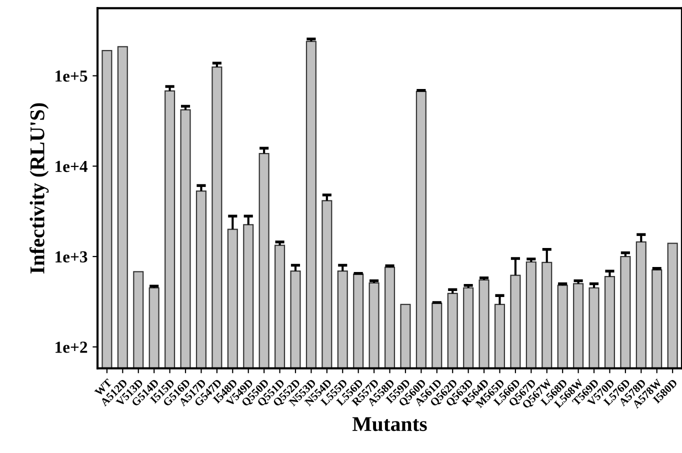  Describe the element at coordinates (389, 424) in the screenshot. I see `x-axis-title: Mutants` at that location.